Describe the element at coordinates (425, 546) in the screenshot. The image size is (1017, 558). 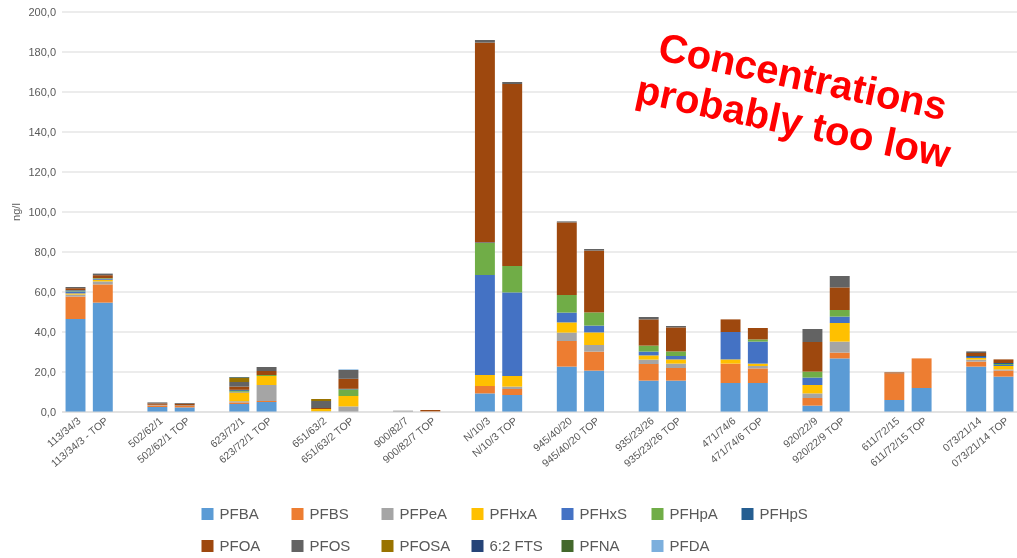
I see `legend-label: PFOSA` at that location.